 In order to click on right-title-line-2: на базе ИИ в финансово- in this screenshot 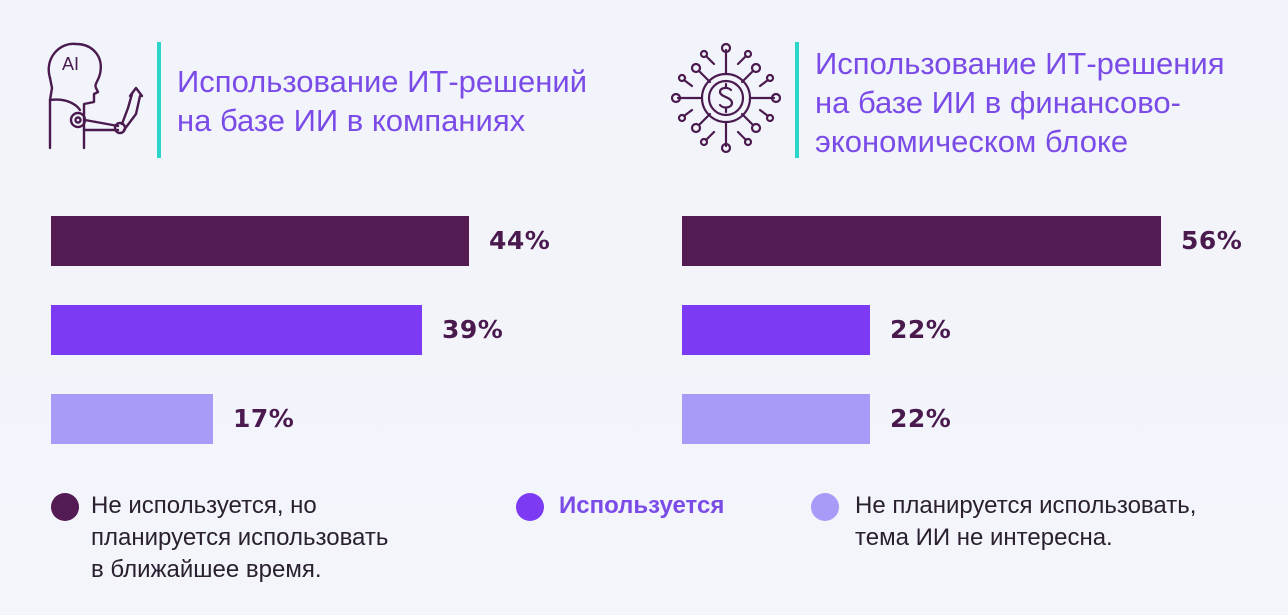, I will do `click(998, 102)`.